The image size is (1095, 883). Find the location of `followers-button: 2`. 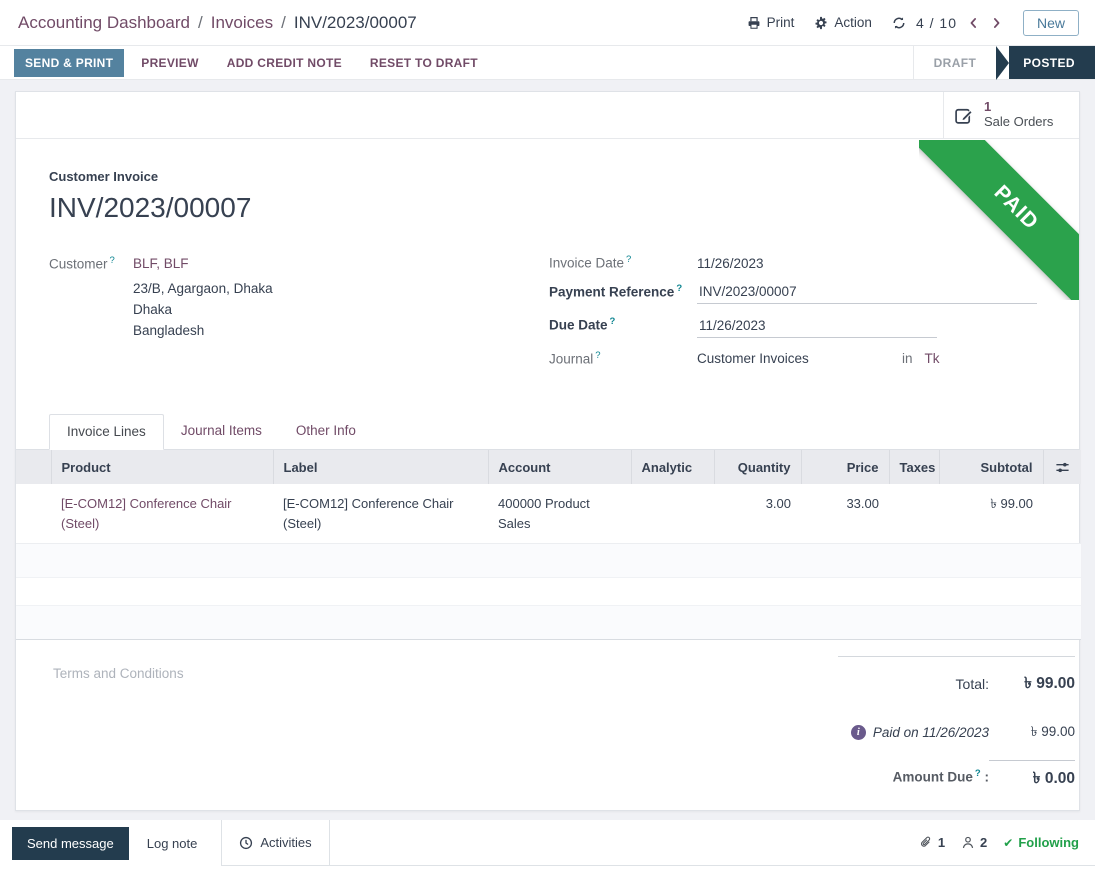

followers-button: 2 is located at coordinates (974, 842).